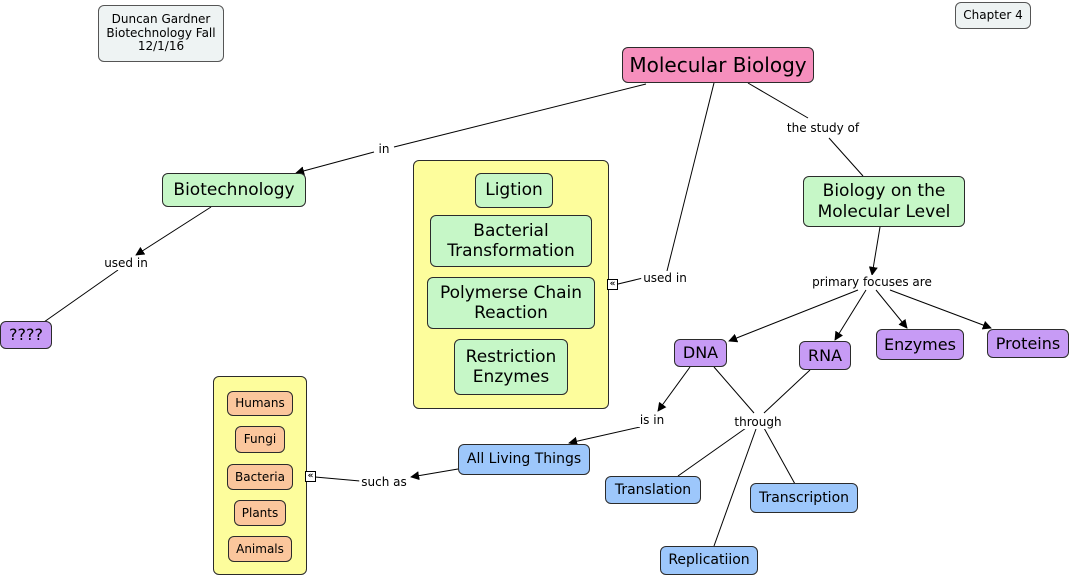 This screenshot has width=1071, height=578. Describe the element at coordinates (665, 278) in the screenshot. I see `link-label-used-in-techniques: used in` at that location.